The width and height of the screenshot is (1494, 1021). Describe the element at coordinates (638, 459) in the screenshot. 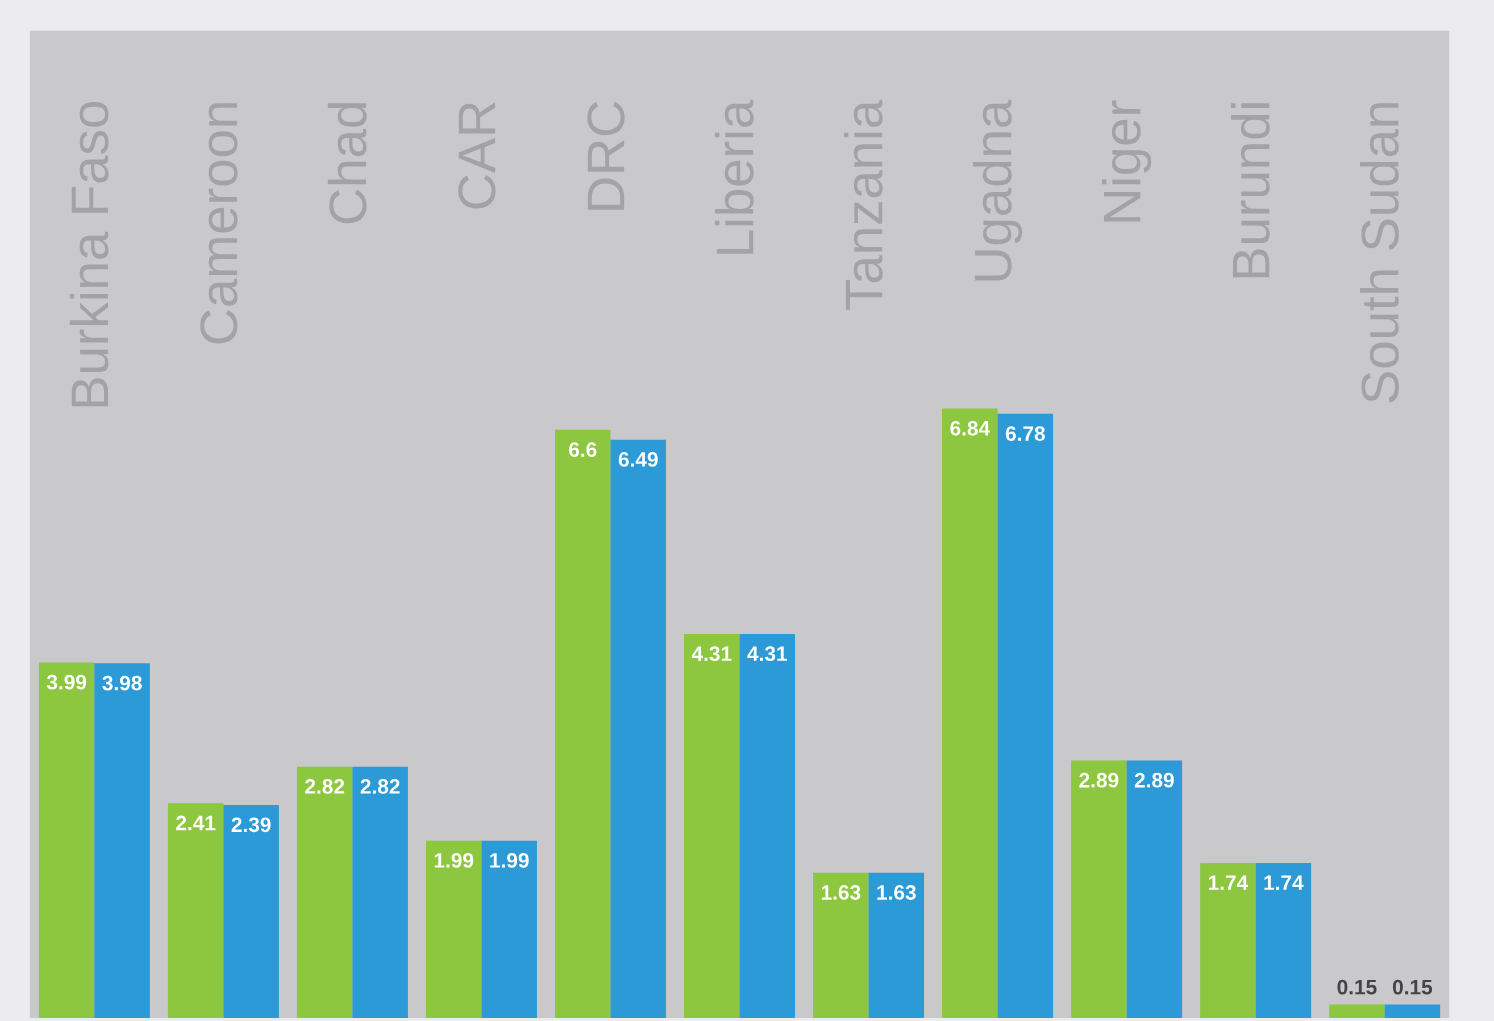

I see `data-label: 6.49` at that location.